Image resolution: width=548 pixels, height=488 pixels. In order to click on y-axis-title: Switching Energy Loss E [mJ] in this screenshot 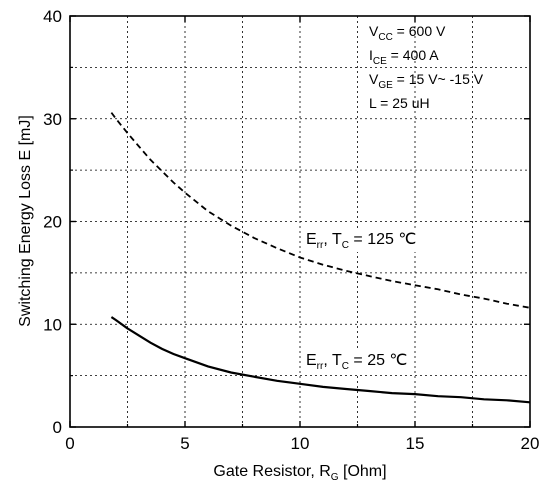, I will do `click(25, 221)`.